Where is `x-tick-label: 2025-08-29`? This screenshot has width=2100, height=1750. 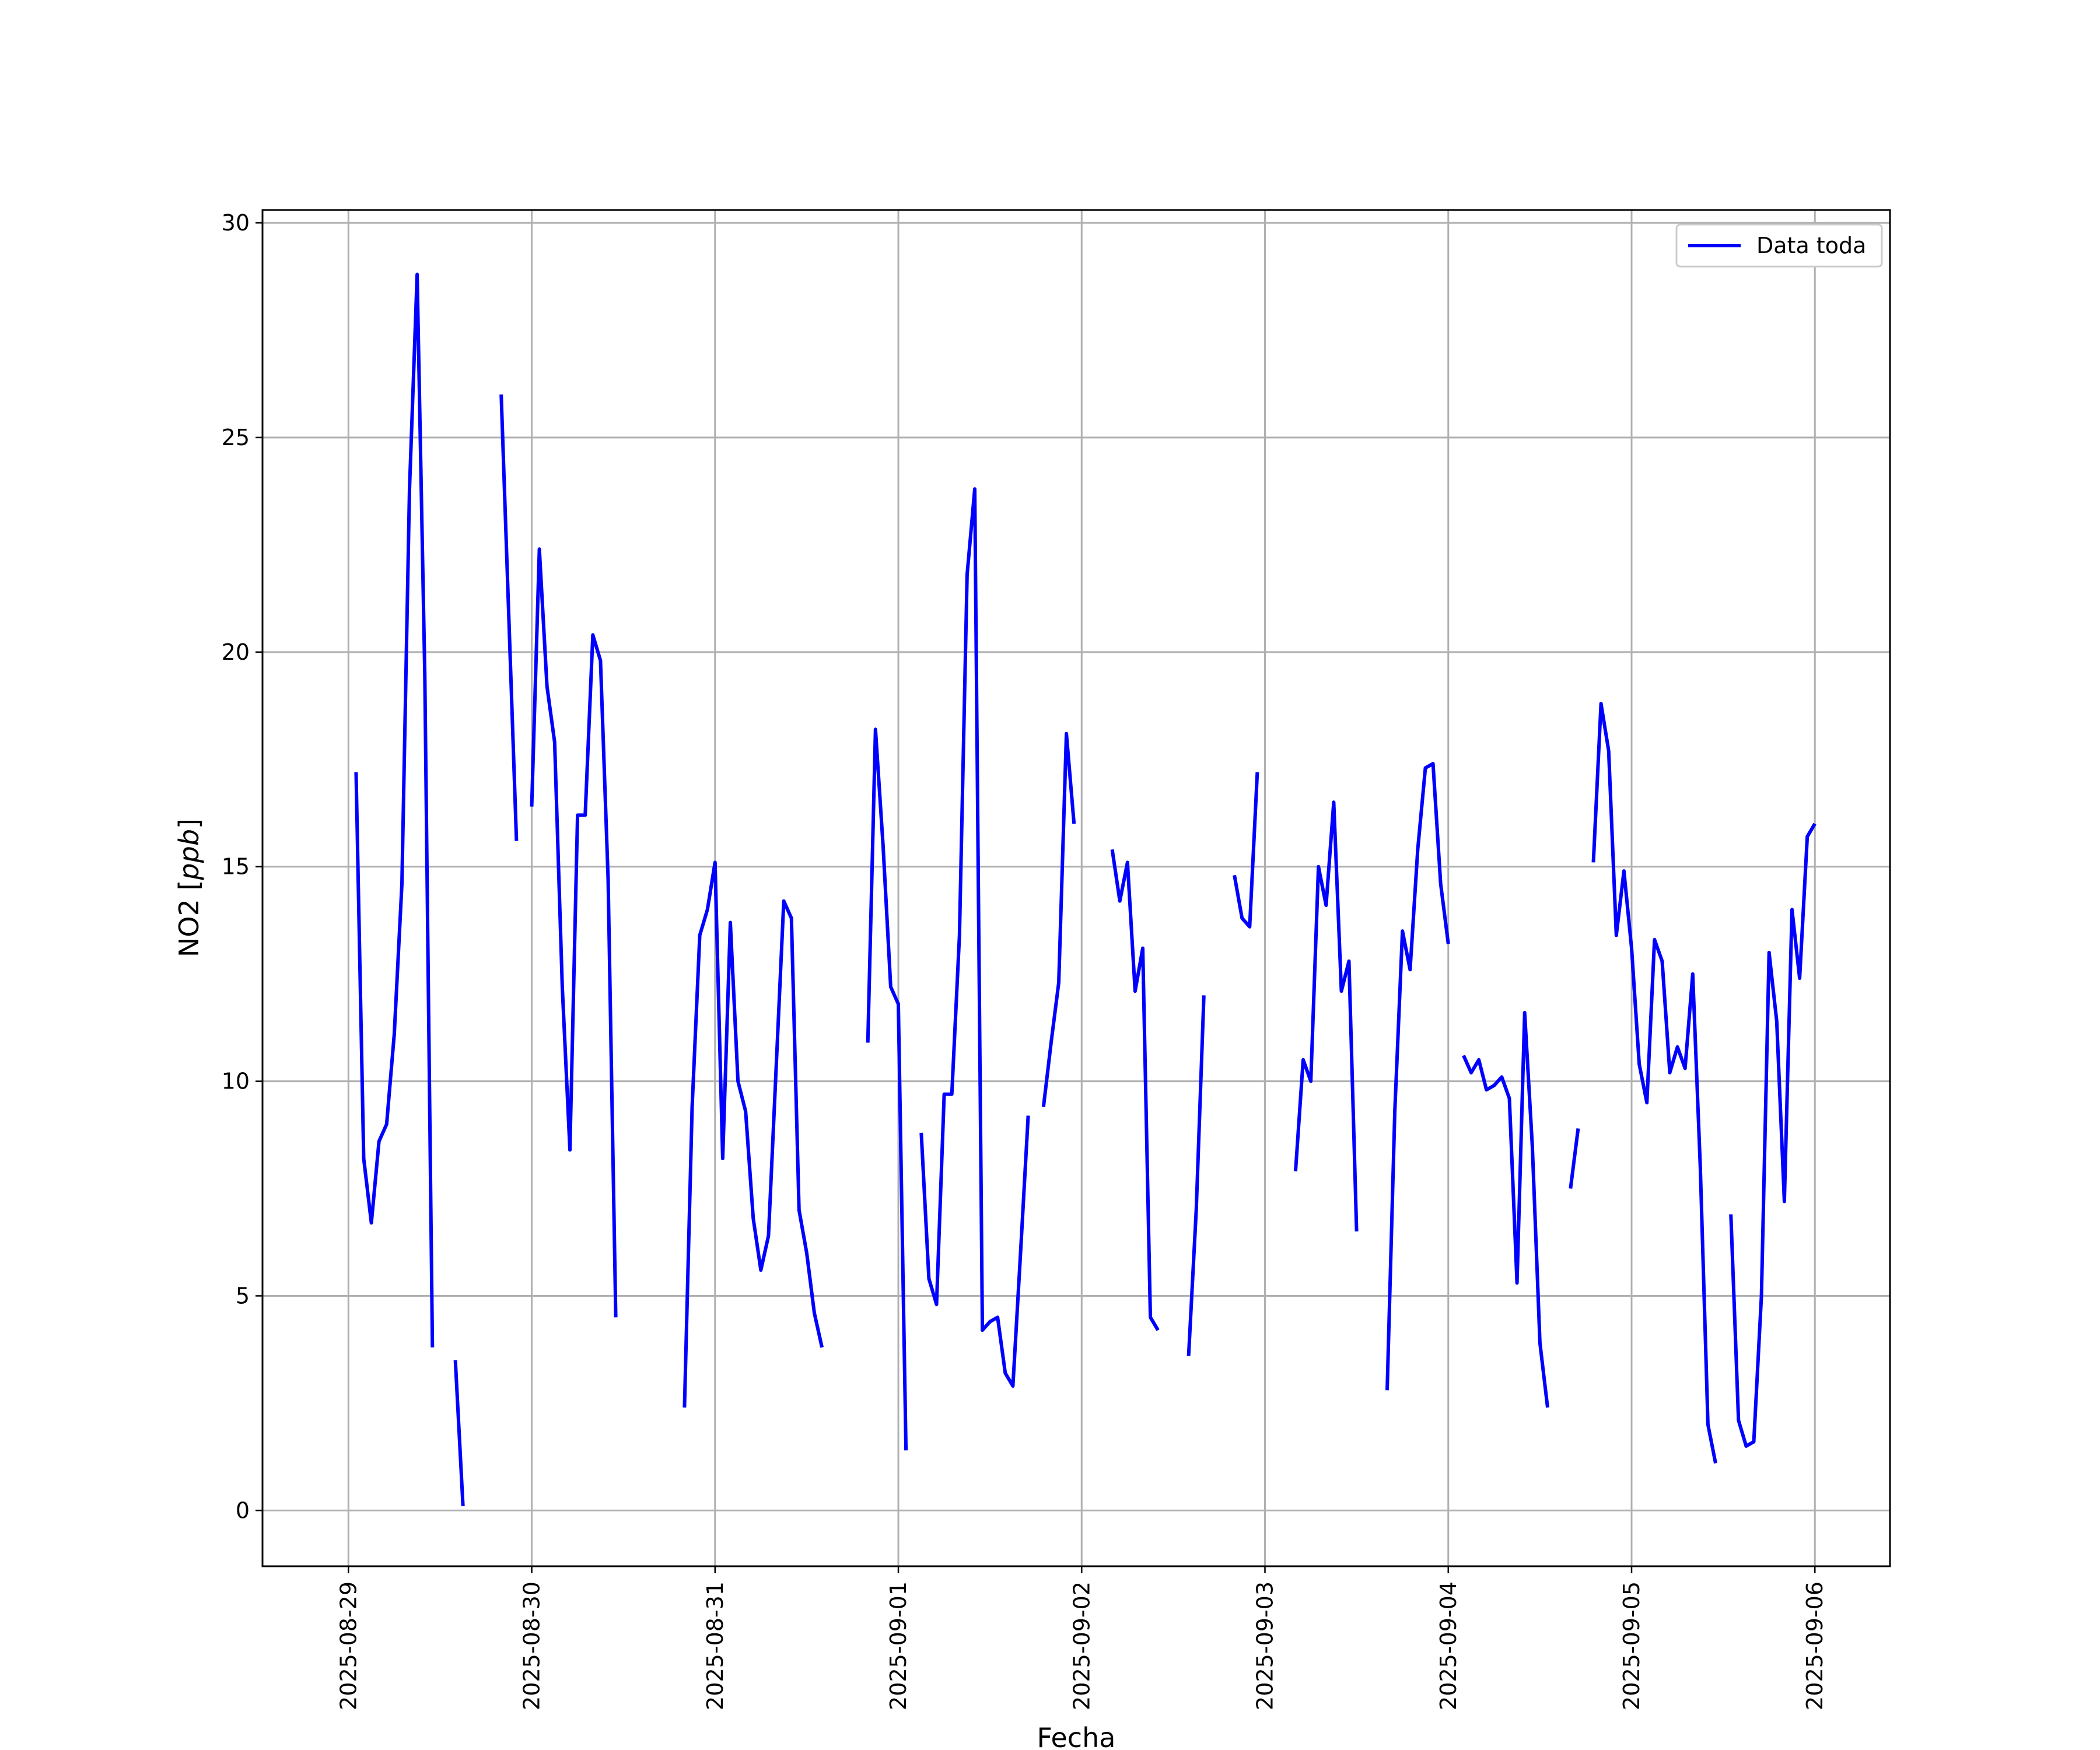 x-tick-label: 2025-08-29 is located at coordinates (348, 1645).